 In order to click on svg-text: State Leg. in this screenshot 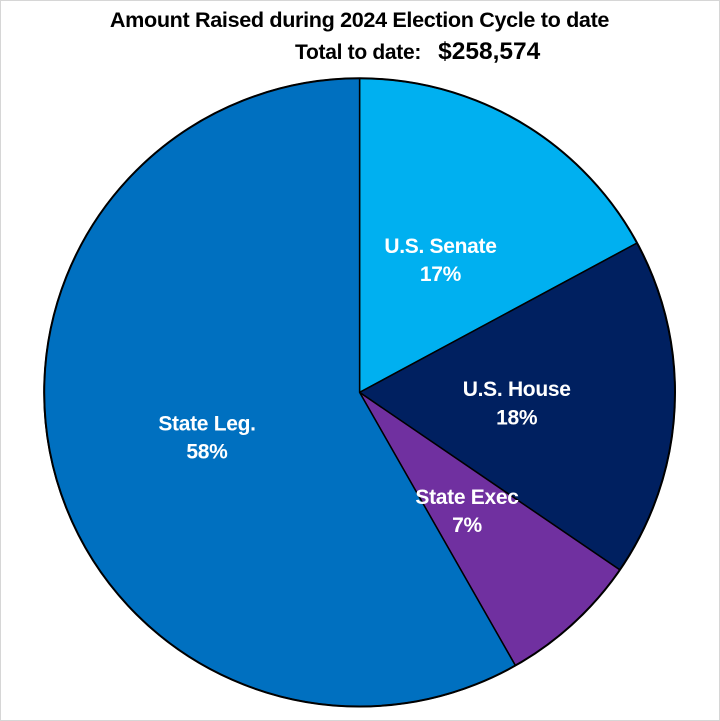, I will do `click(206, 424)`.